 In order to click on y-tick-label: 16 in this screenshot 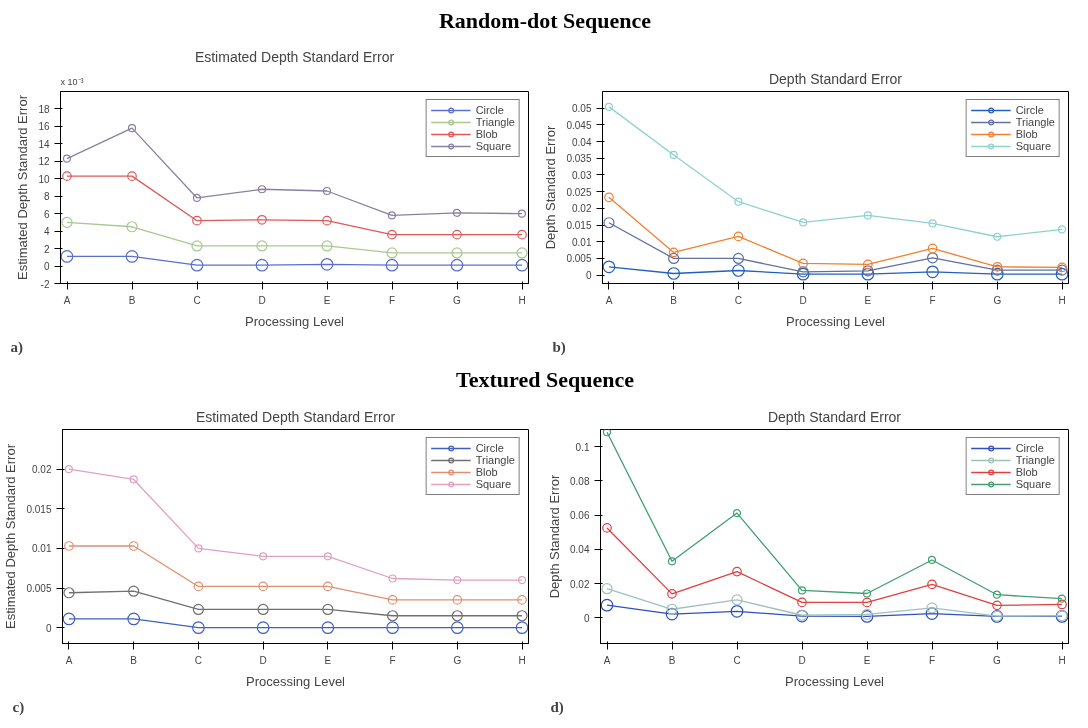, I will do `click(44, 127)`.